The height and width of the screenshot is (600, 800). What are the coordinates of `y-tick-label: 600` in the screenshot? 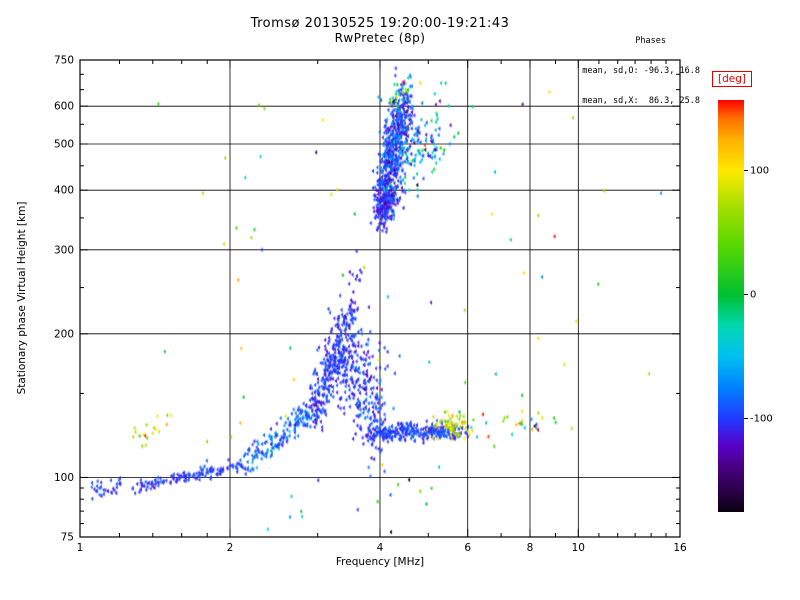 It's located at (64, 107).